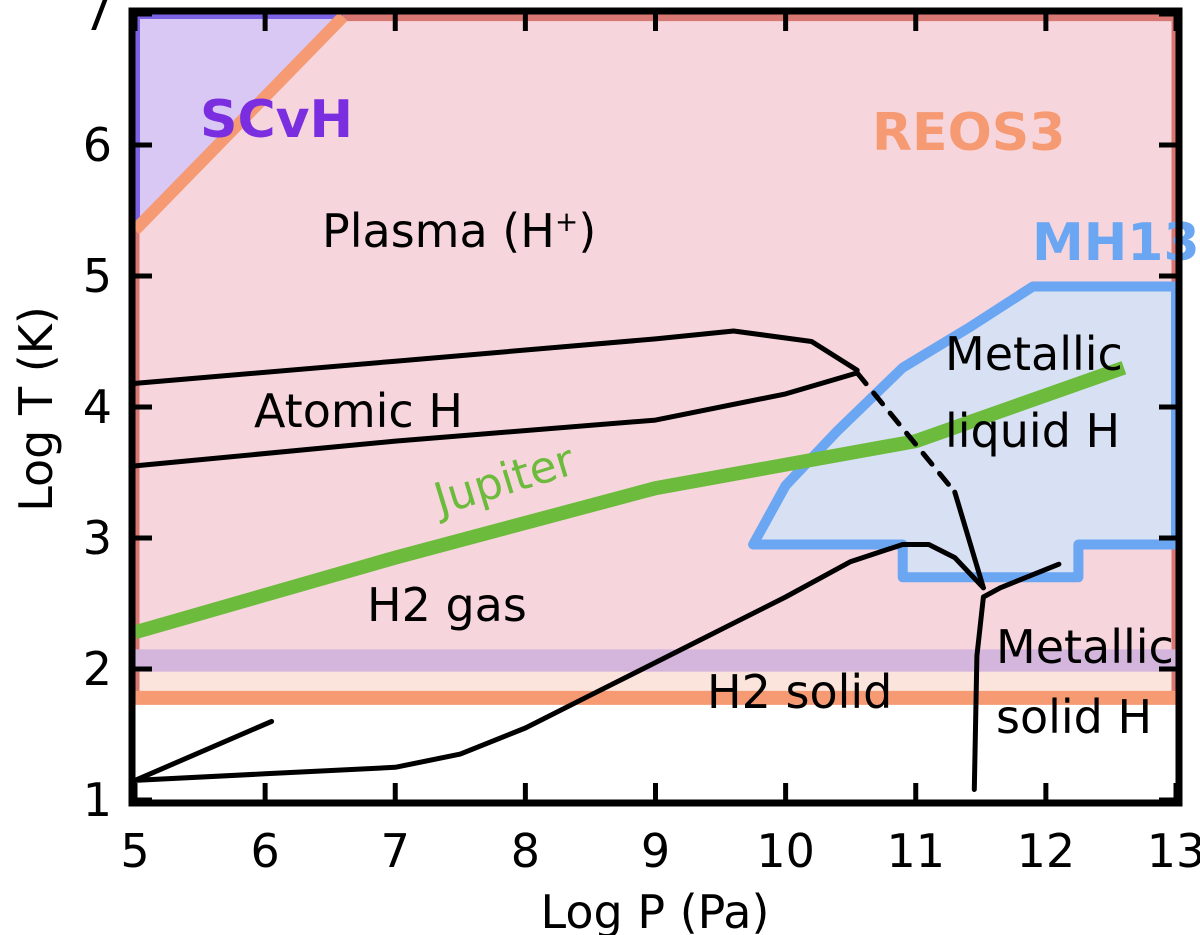 The height and width of the screenshot is (935, 1200). What do you see at coordinates (276, 120) in the screenshot?
I see `scvh-label: SCvH` at bounding box center [276, 120].